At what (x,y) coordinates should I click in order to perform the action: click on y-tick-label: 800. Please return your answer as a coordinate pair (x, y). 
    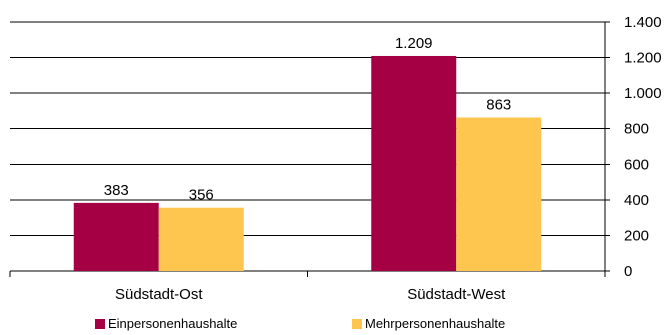
    Looking at the image, I should click on (636, 129).